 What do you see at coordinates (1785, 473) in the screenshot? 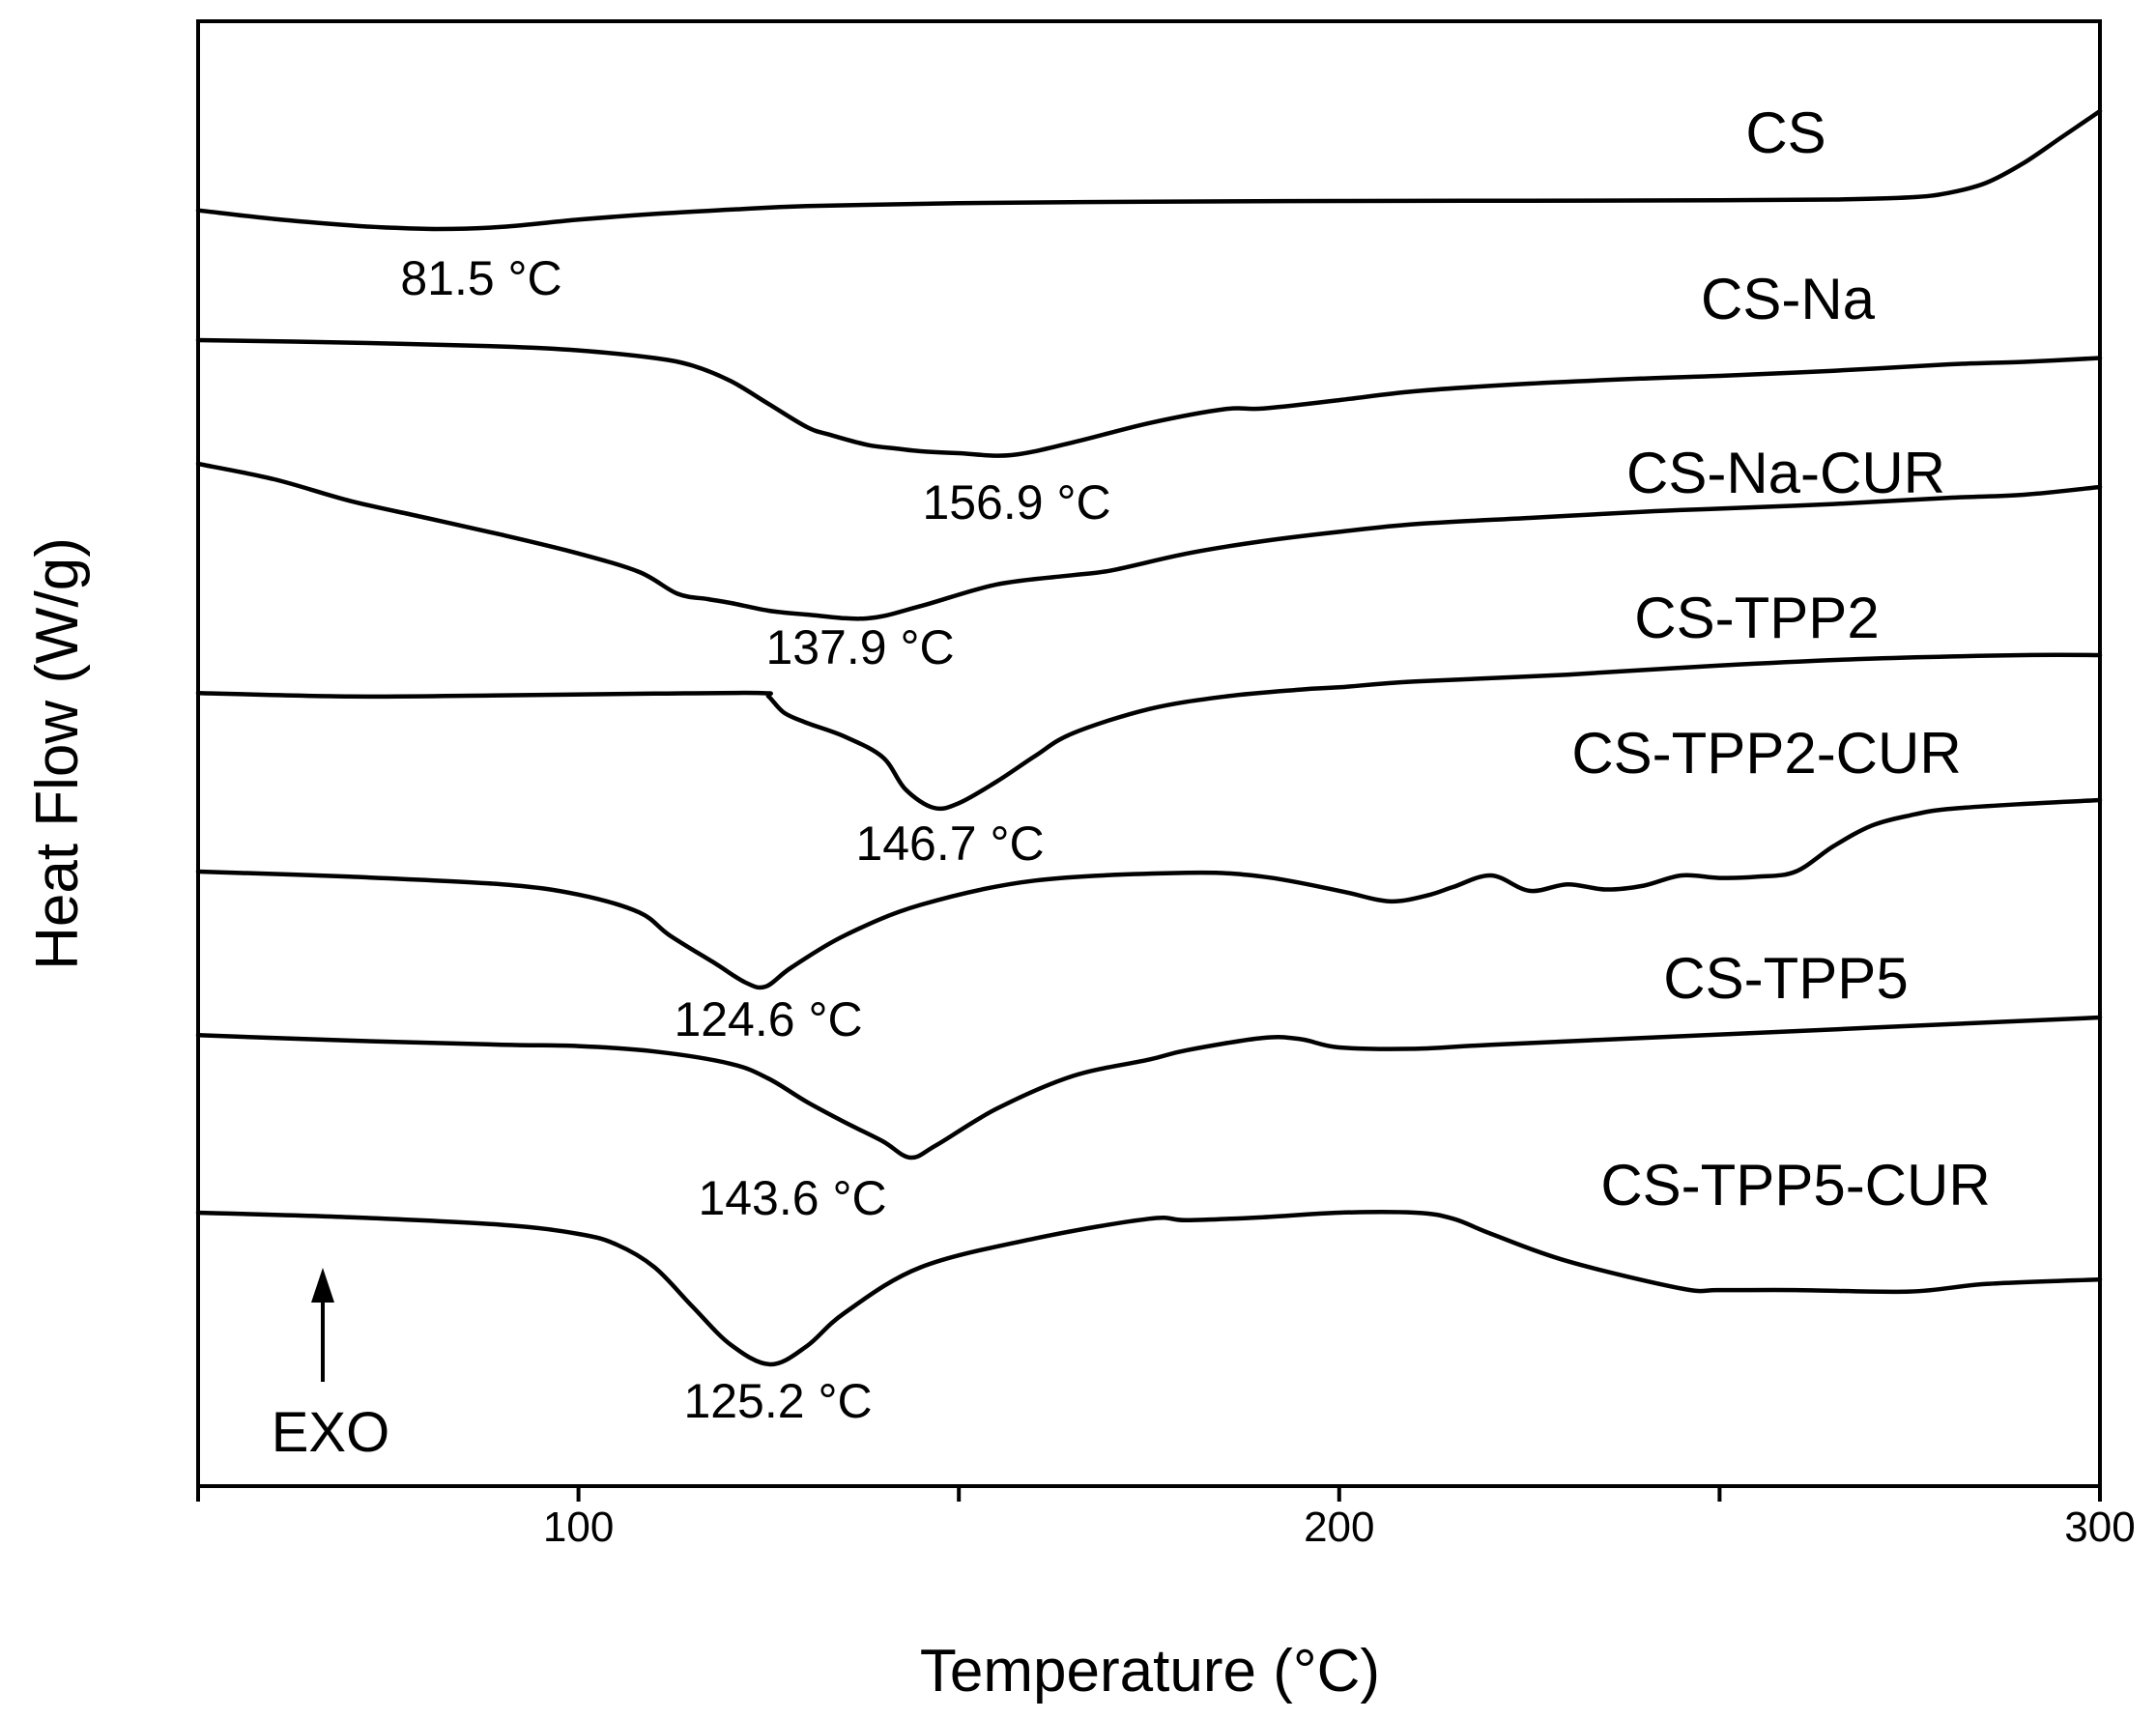
I see `series-label-cs-na-cur: CS-Na-CUR` at bounding box center [1785, 473].